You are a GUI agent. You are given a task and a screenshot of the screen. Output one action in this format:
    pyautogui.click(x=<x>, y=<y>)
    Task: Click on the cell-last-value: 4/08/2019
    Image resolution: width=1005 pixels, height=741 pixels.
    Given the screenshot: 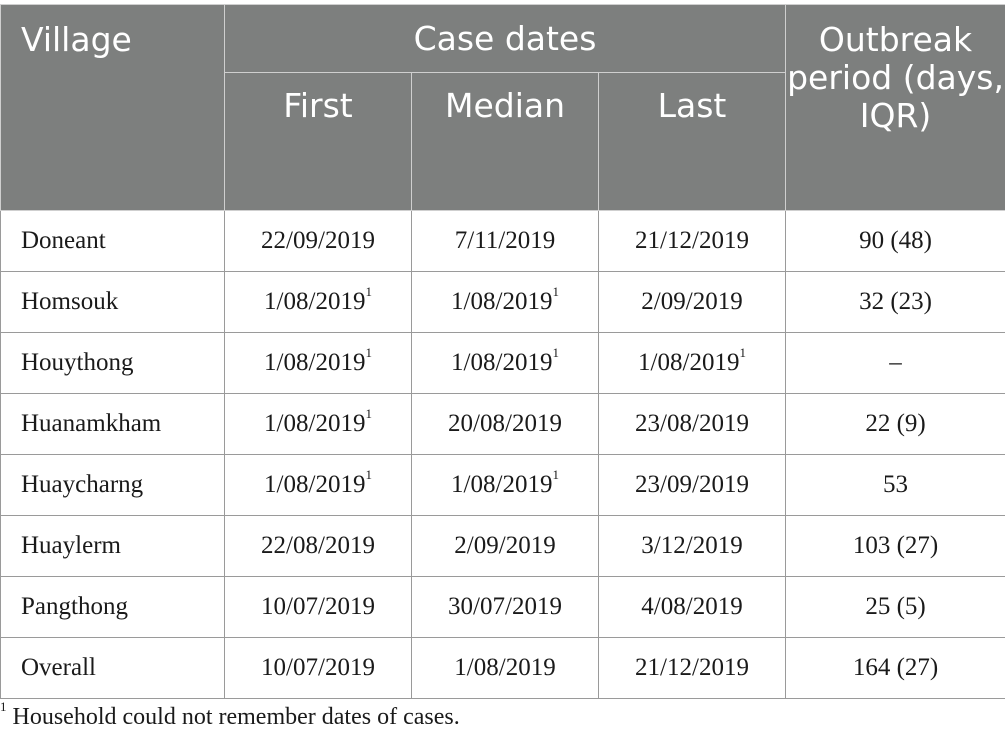 What is the action you would take?
    pyautogui.click(x=692, y=606)
    